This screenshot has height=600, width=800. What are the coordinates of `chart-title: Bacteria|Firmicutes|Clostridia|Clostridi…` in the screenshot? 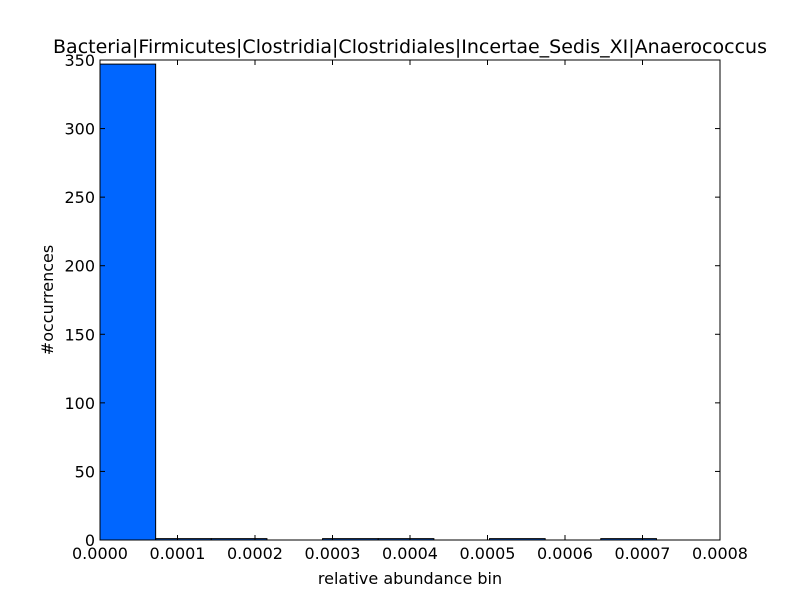 It's located at (410, 47).